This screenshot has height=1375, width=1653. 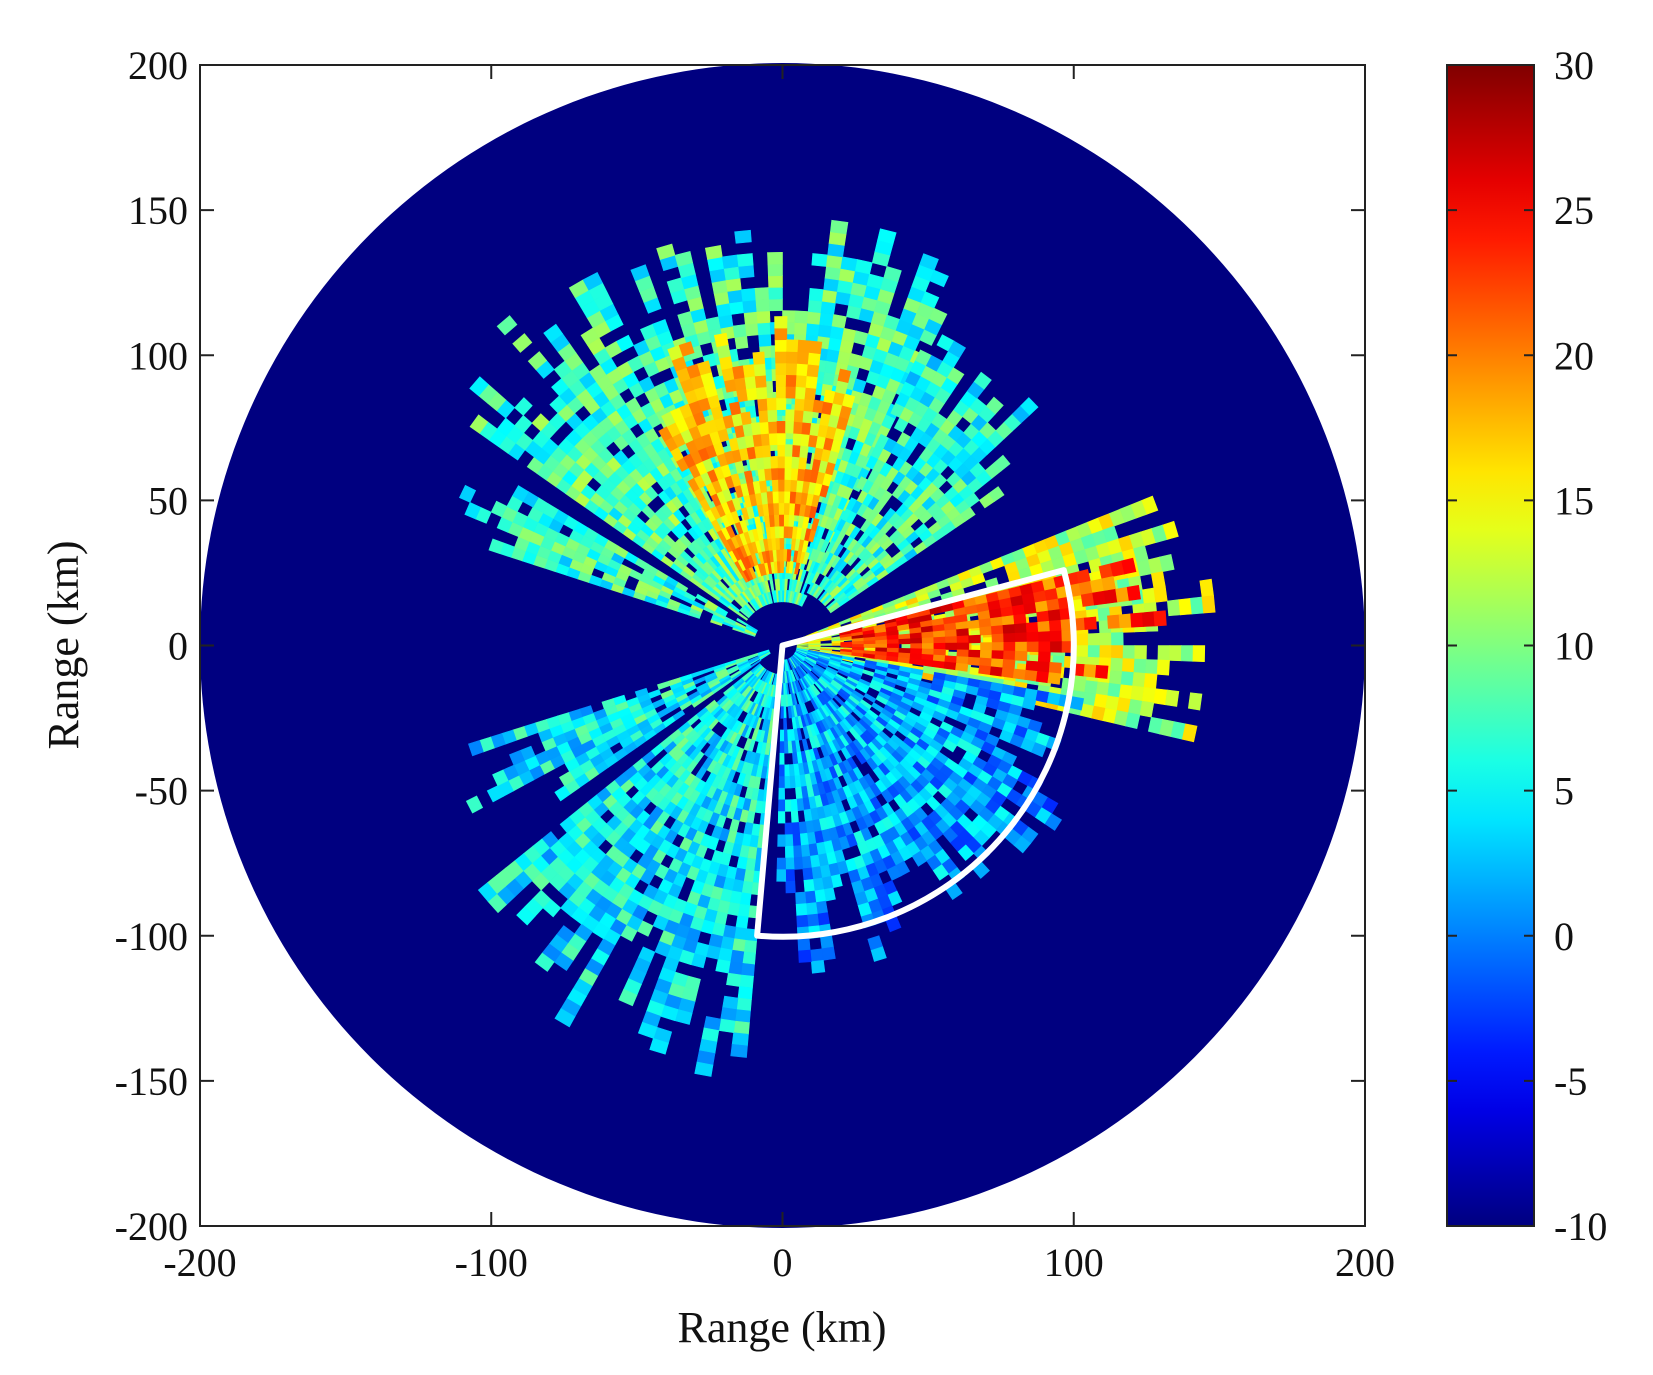 I want to click on x-tick-label: 200, so click(x=1365, y=1262).